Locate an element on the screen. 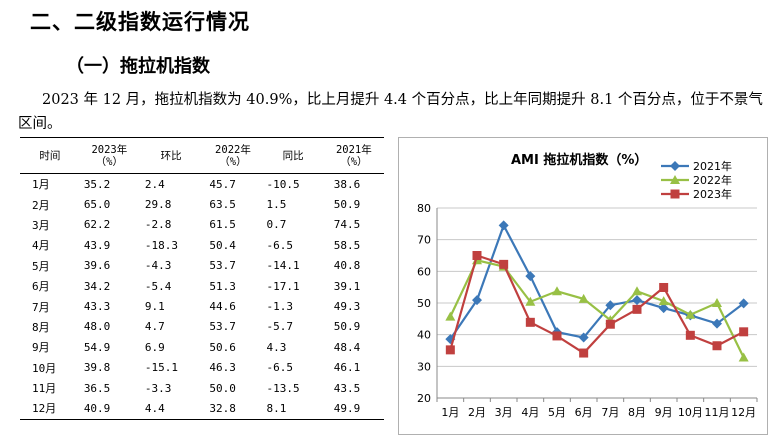 The image size is (777, 442). table-cell: 2.4 is located at coordinates (154, 184).